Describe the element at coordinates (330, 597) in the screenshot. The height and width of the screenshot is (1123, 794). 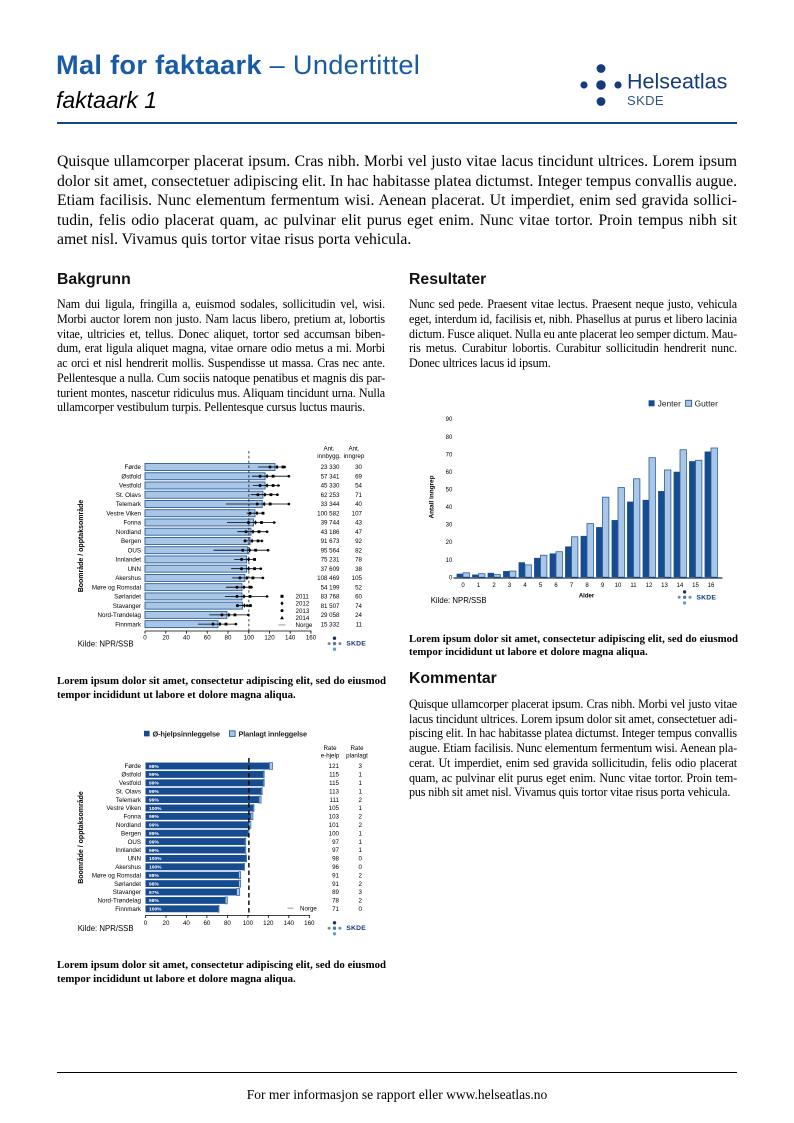
I see `svg-text: 83 768` at that location.